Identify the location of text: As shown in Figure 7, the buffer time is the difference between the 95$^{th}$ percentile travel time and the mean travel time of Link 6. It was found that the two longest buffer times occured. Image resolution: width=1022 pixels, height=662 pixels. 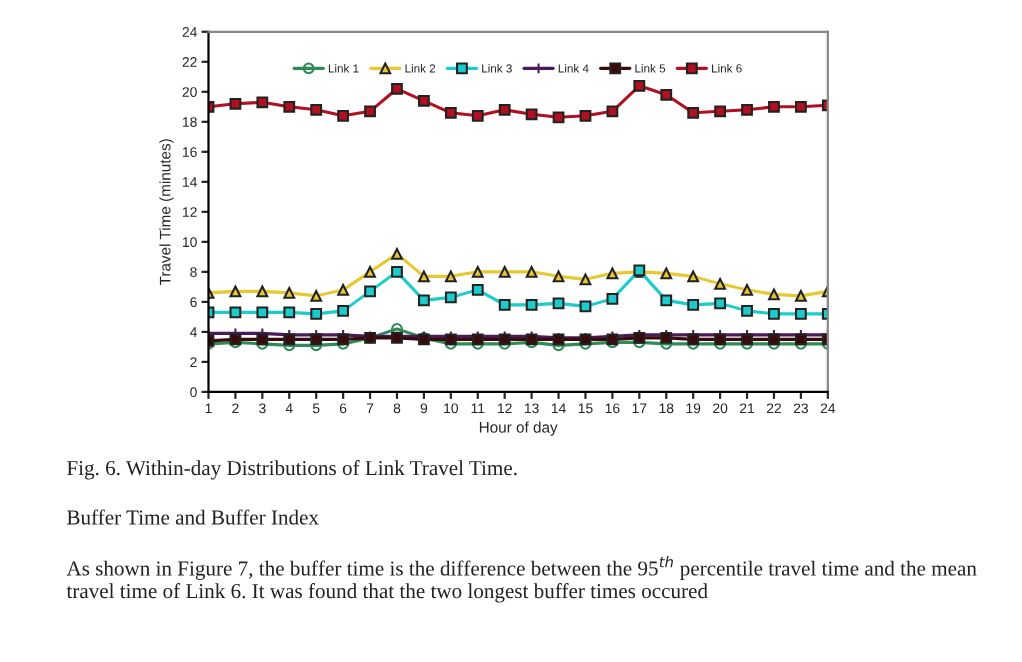
(521, 579).